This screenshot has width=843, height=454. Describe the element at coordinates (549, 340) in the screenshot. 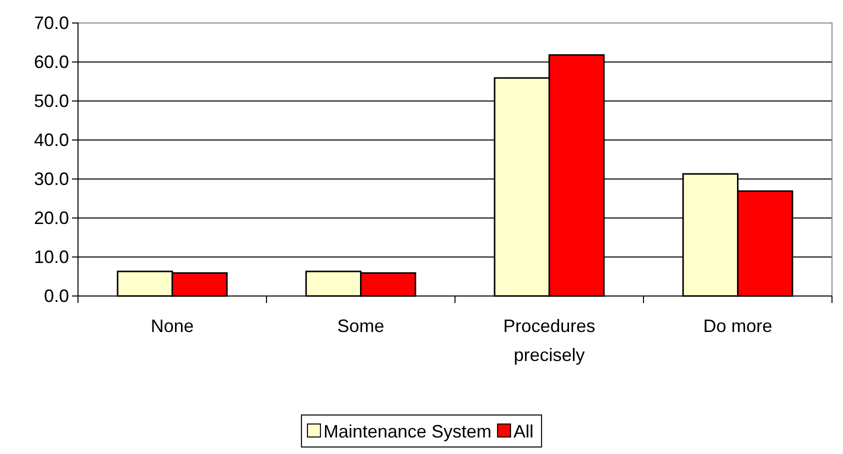

I see `x-tick-label: Procedures precisely` at that location.